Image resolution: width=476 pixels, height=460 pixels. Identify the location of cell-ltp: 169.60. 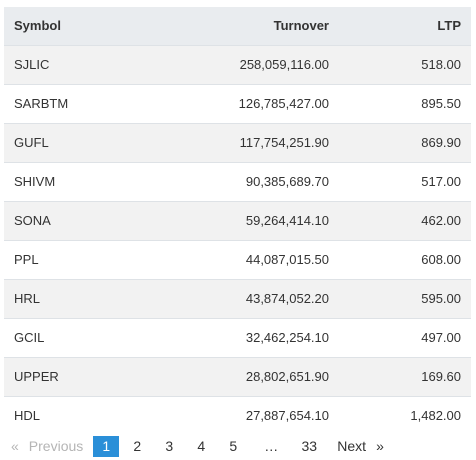
(405, 376).